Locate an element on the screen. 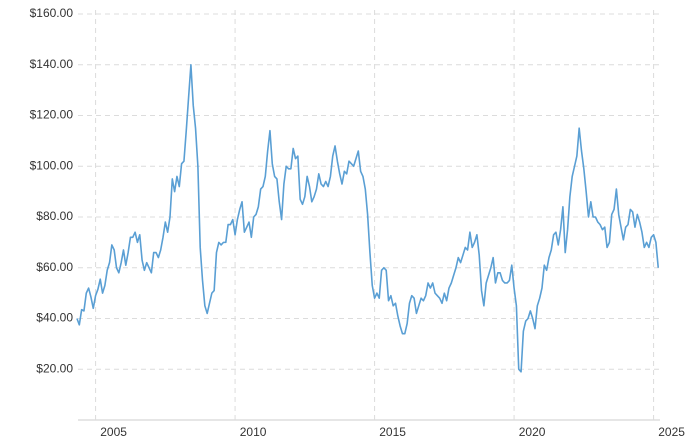 The width and height of the screenshot is (700, 441). y-tick-label: $140.00 is located at coordinates (52, 64).